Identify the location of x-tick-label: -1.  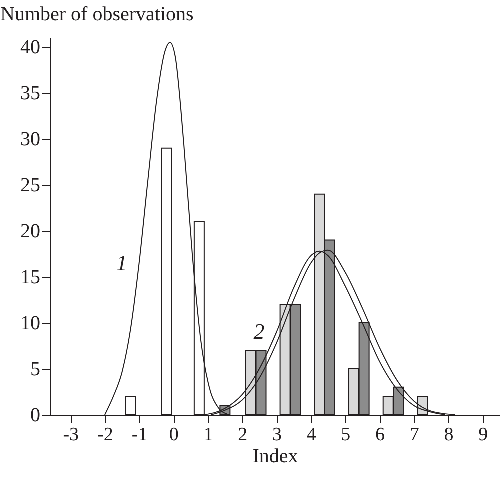
(140, 435).